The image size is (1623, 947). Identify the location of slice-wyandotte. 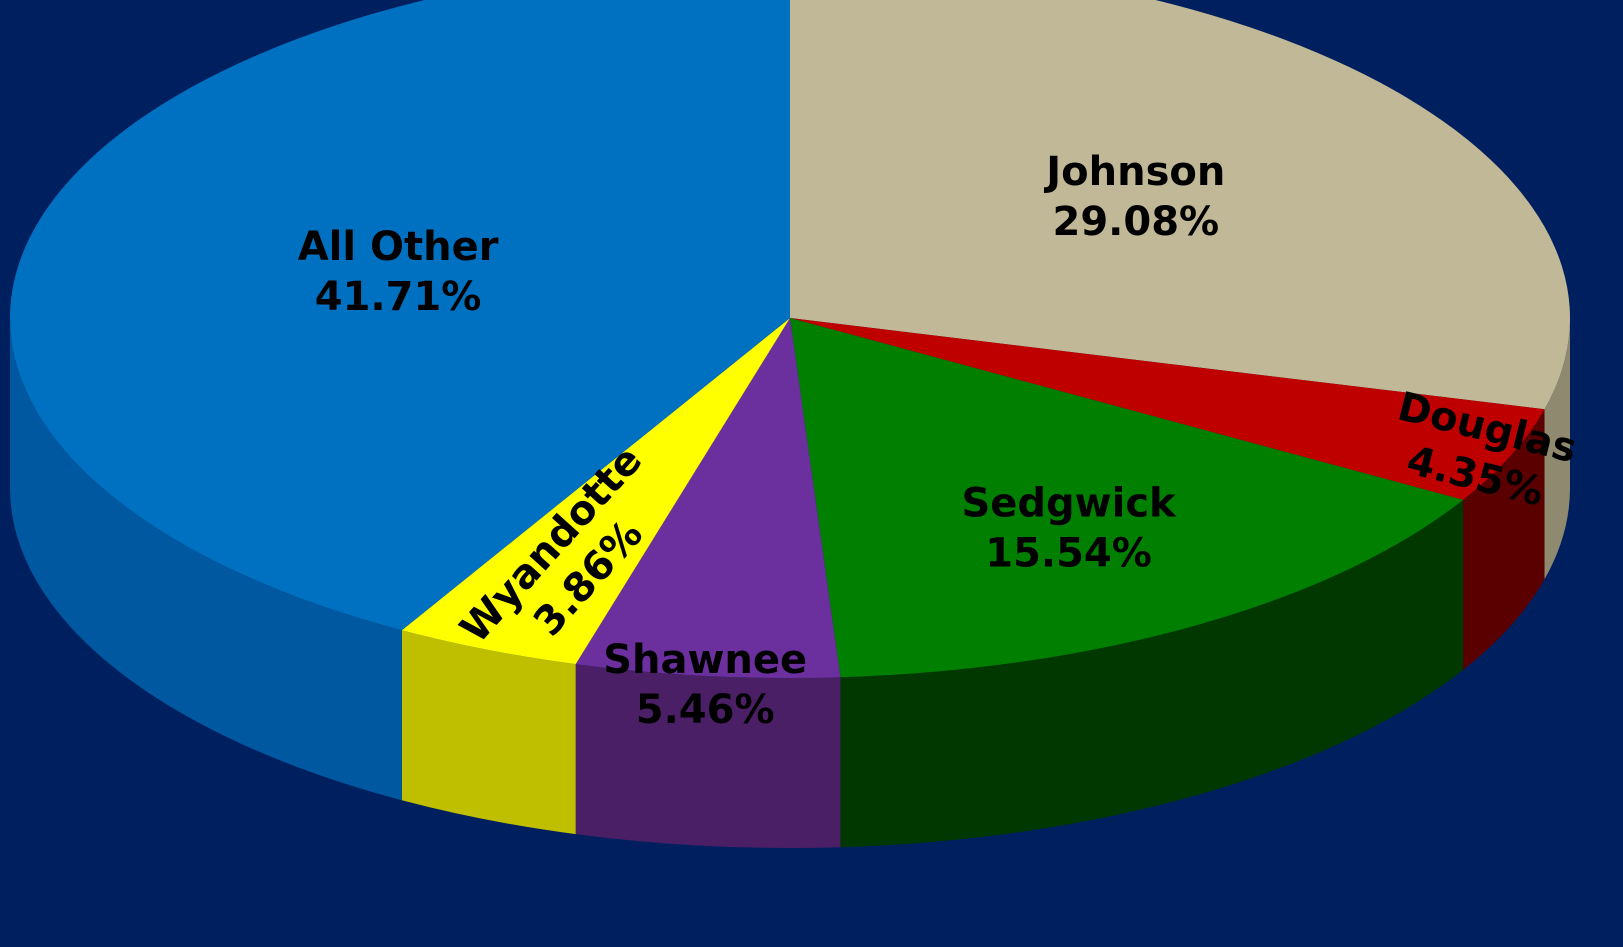
(595, 491).